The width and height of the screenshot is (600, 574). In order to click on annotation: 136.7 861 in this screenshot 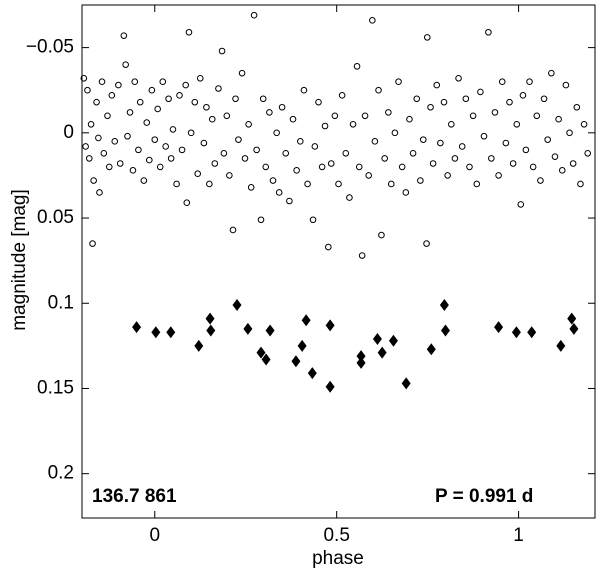, I will do `click(134, 496)`.